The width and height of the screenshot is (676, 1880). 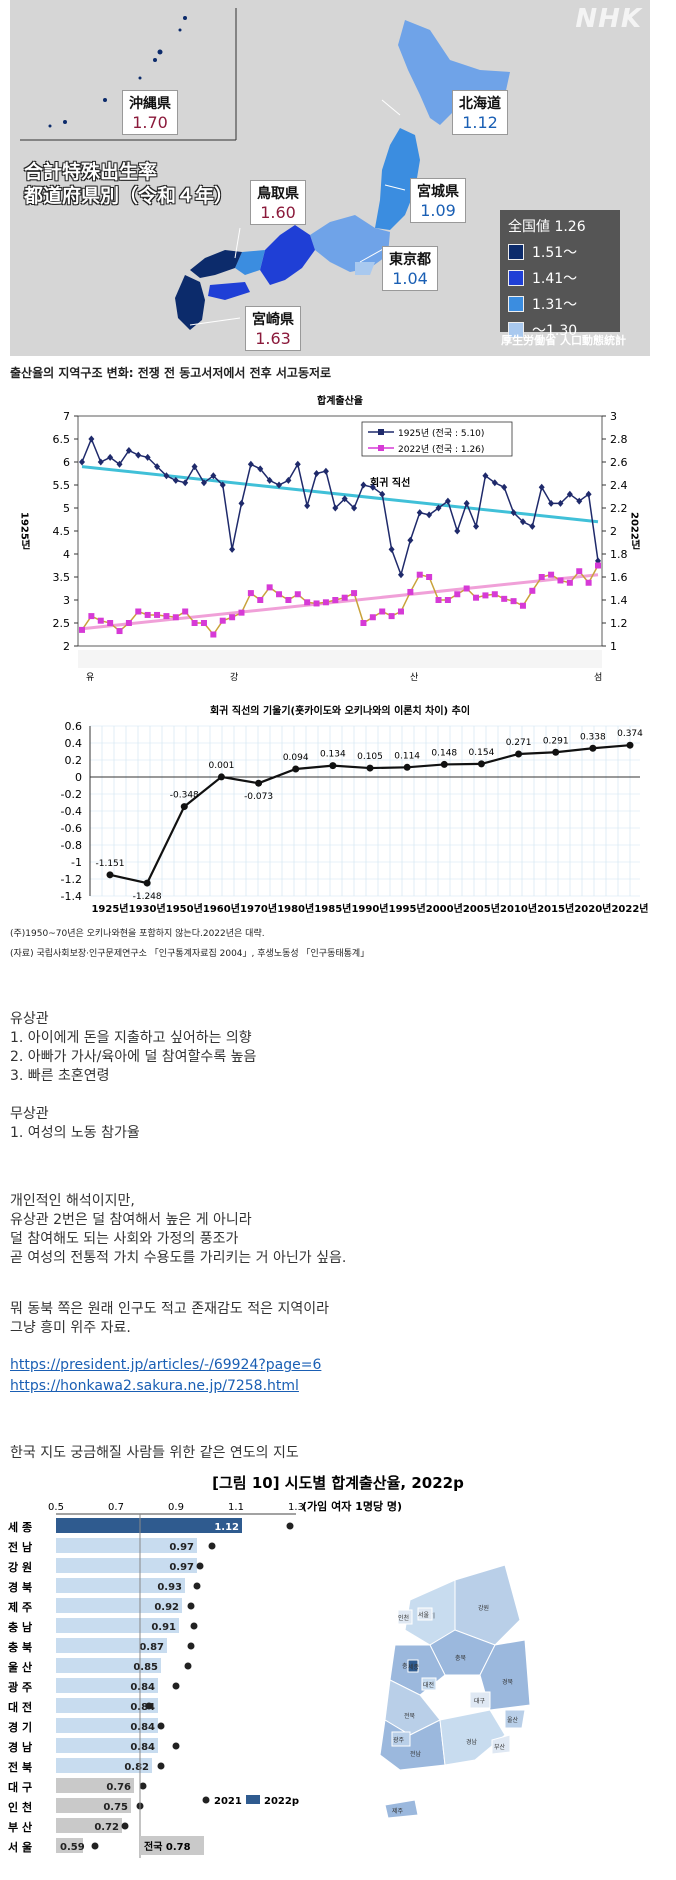 I want to click on legend-row: 1.31～, so click(x=560, y=304).